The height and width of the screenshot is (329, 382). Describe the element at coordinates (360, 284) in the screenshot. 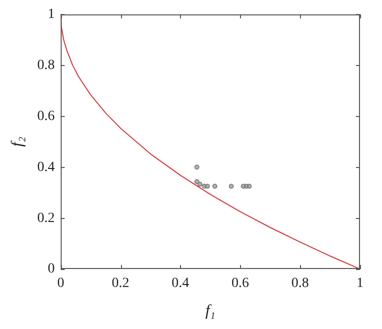

I see `x-tick-label: 1` at that location.